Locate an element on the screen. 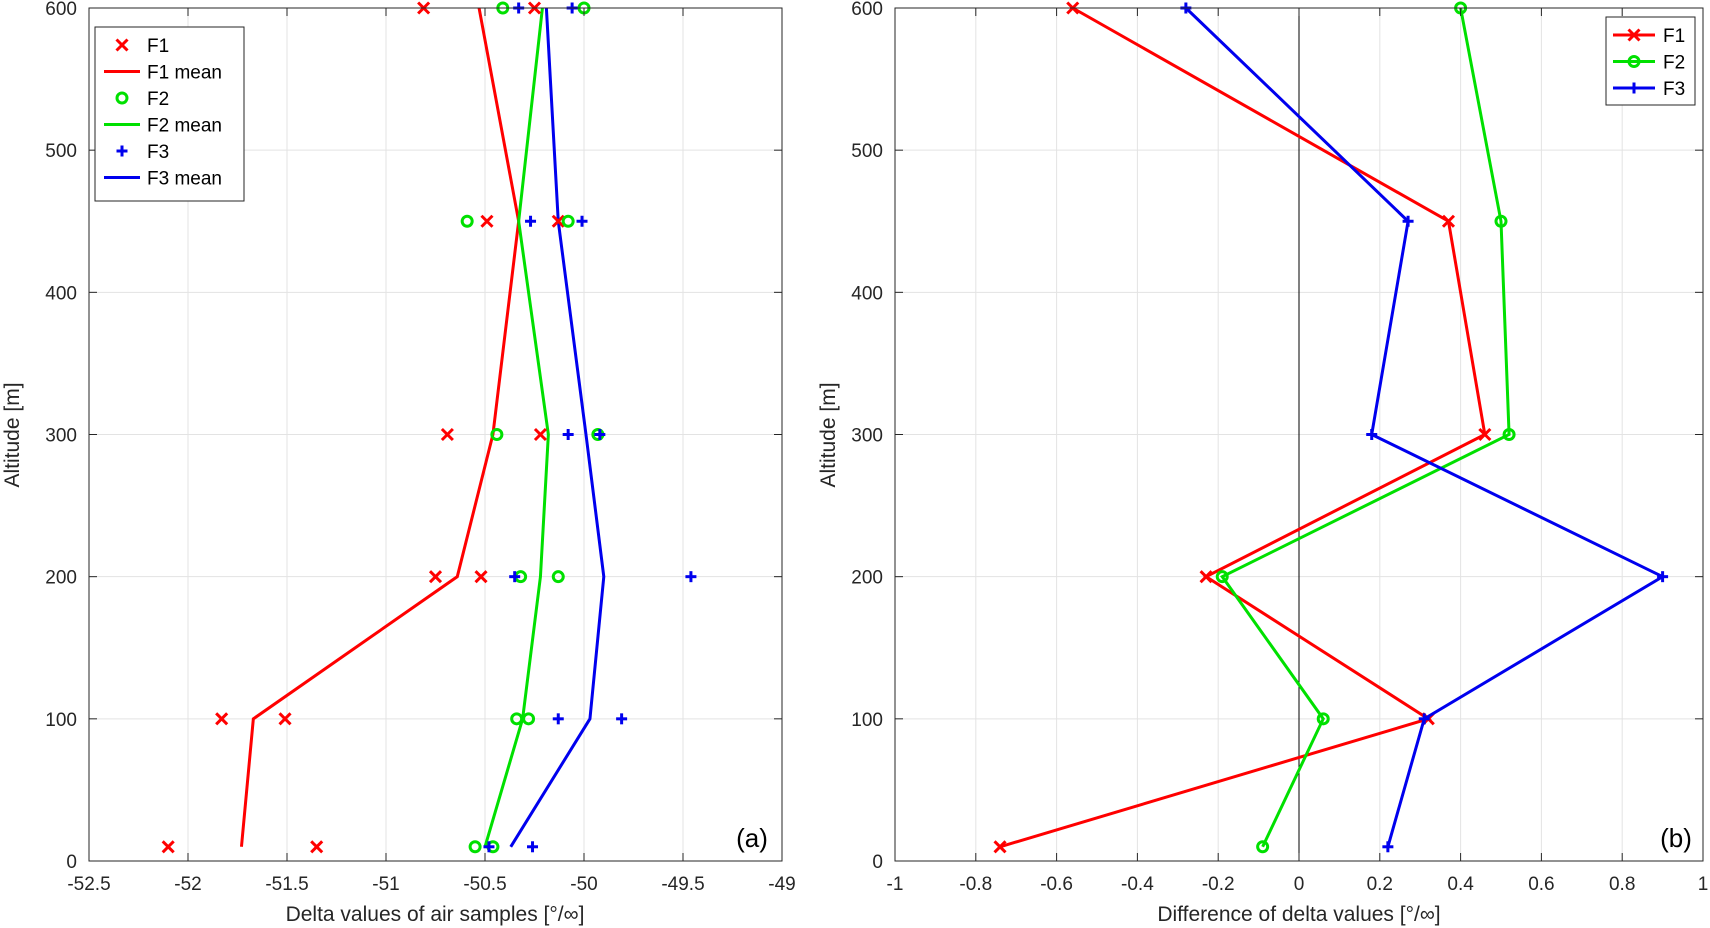 The height and width of the screenshot is (928, 1710). legend-label: F2 mean is located at coordinates (184, 126).